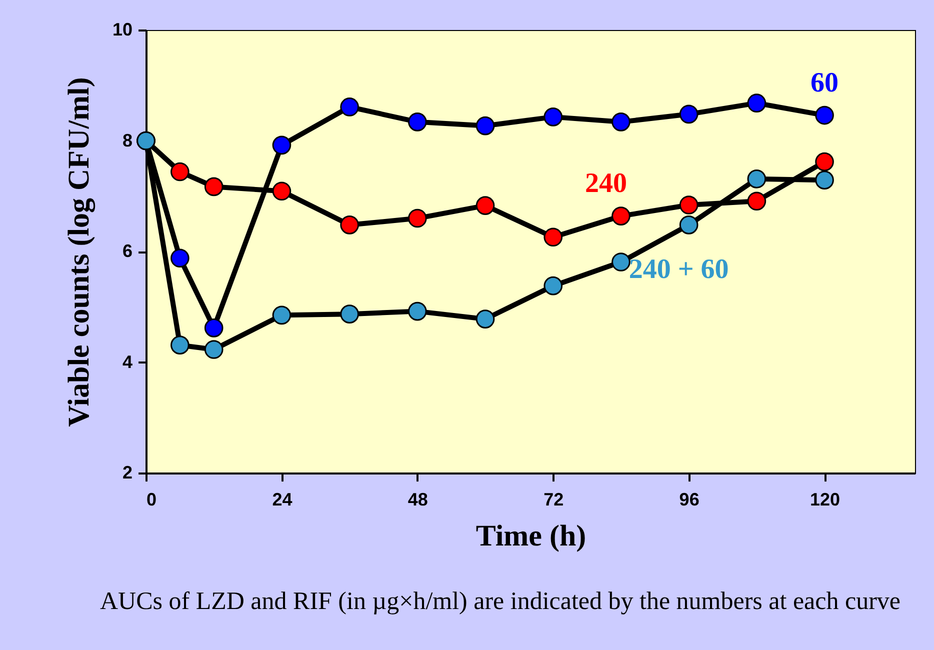 This screenshot has height=650, width=934. Describe the element at coordinates (501, 602) in the screenshot. I see `text: AUCs of LZD and RIF (in µg×h/ml) are indicated by the numbers at each curve` at that location.